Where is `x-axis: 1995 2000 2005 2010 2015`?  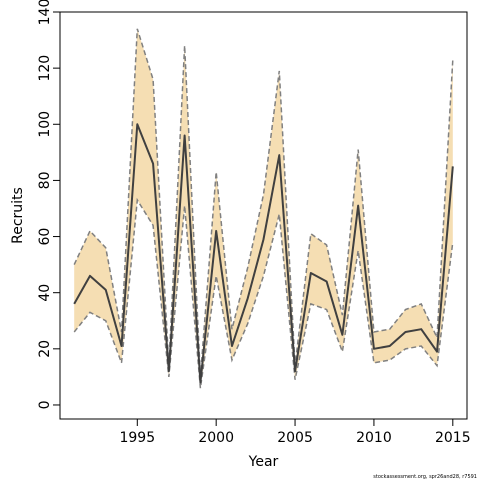
x-axis: 1995 2000 2005 2010 2015 is located at coordinates (295, 432).